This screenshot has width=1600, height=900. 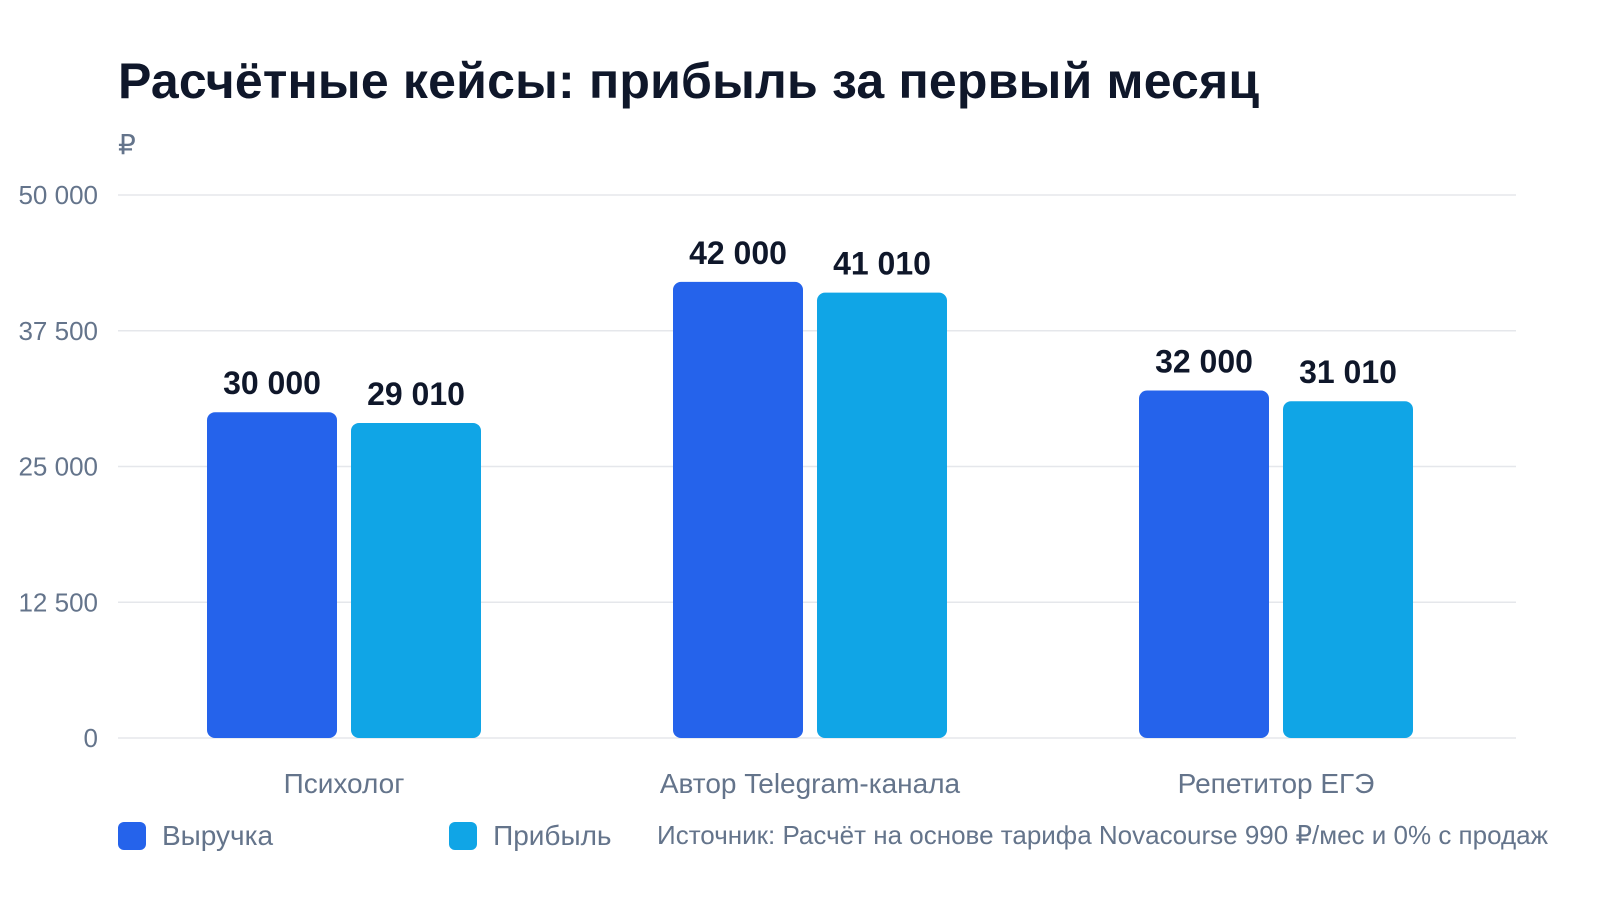 What do you see at coordinates (365, 836) in the screenshot?
I see `legend: Выручка Прибыль` at bounding box center [365, 836].